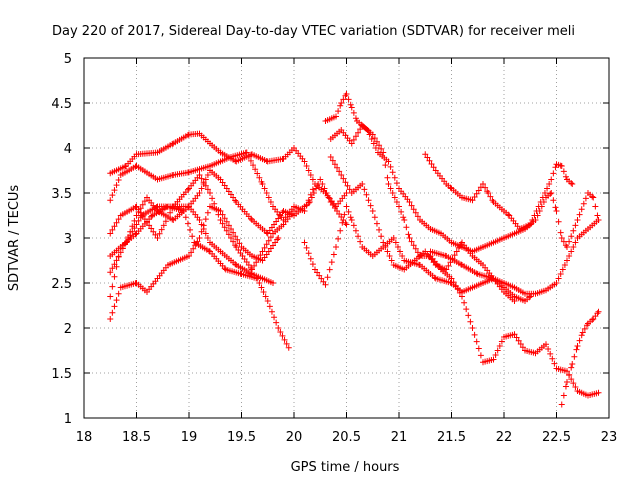 This screenshot has height=480, width=640. Describe the element at coordinates (580, 358) in the screenshot. I see `series-track-n` at that location.